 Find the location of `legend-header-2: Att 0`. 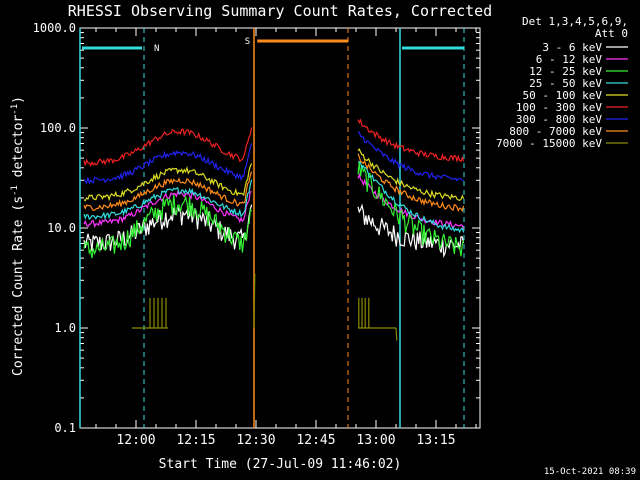

legend-header-2: Att 0 is located at coordinates (611, 33).